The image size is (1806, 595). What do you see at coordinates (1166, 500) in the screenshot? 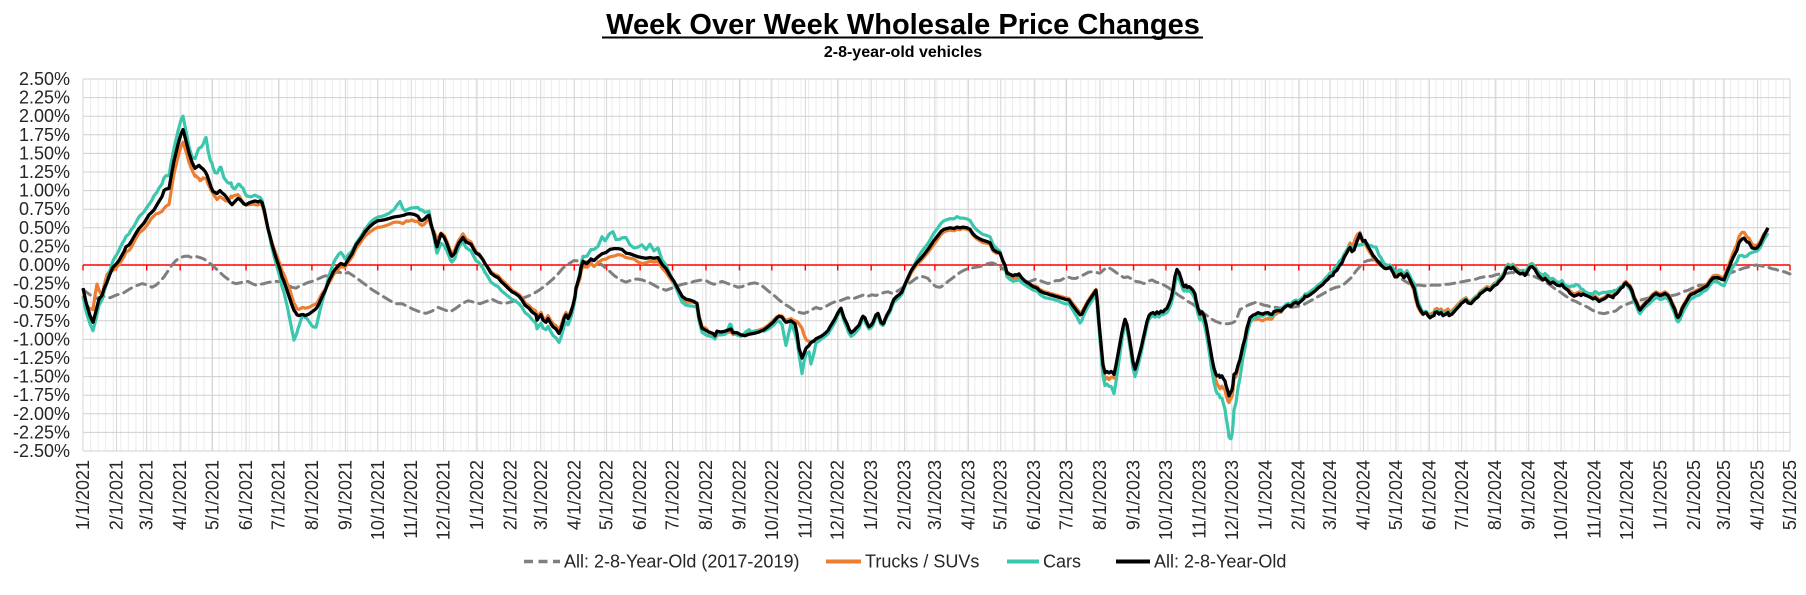
I see `svg-text: 10/1/2023` at bounding box center [1166, 500].